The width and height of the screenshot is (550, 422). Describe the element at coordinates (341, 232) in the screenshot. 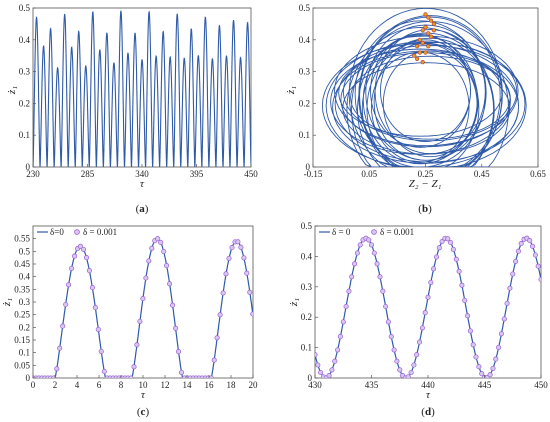

I see `panel-d-legend-line-label: δ = 0` at that location.